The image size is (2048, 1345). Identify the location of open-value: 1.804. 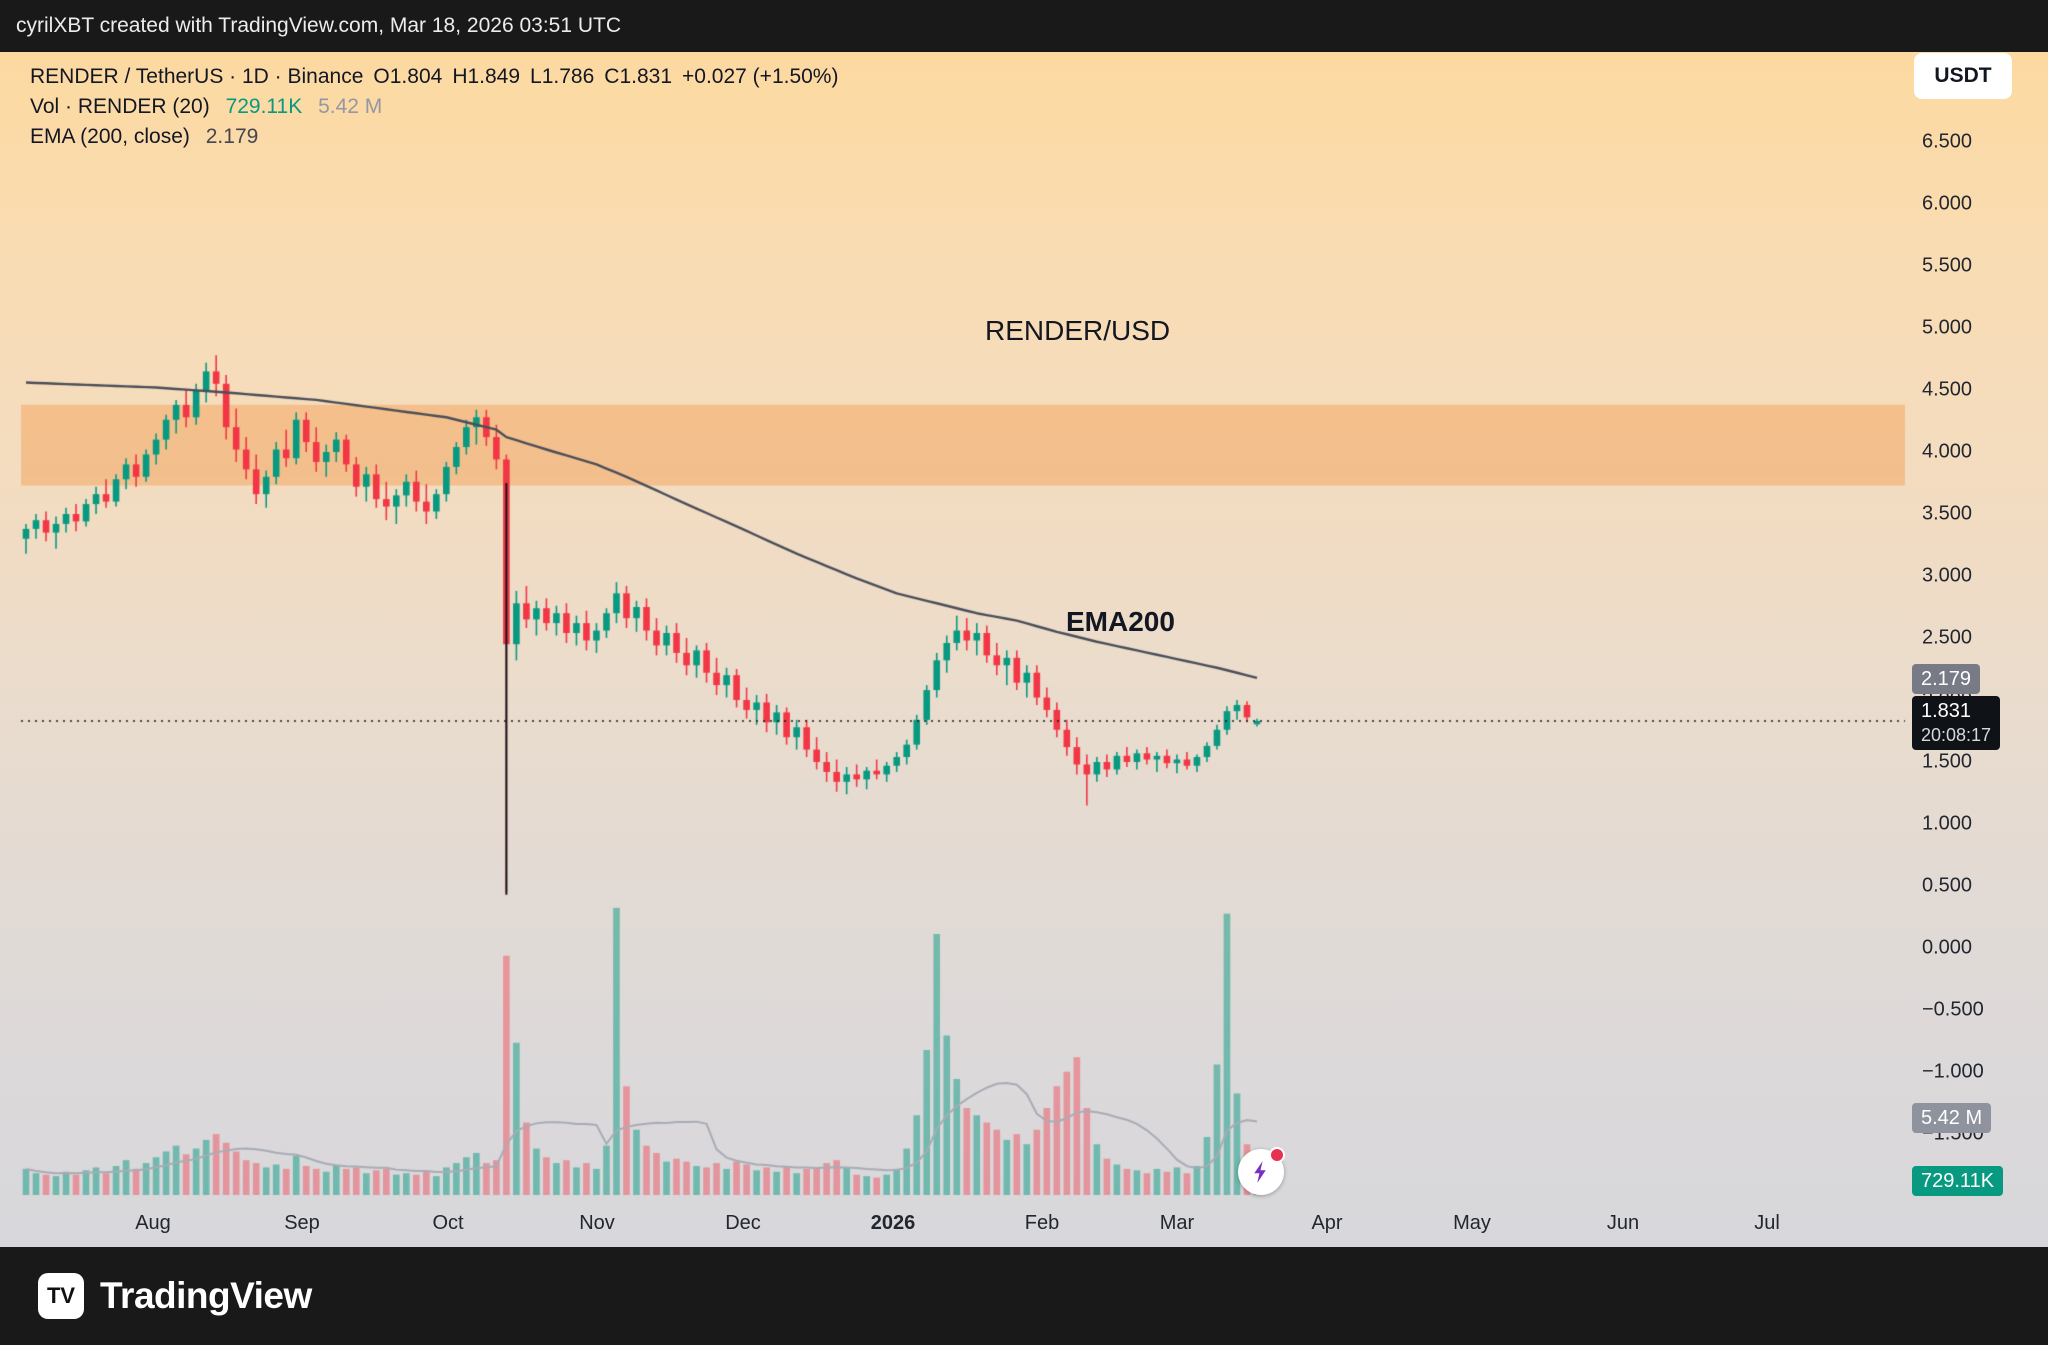
(416, 76).